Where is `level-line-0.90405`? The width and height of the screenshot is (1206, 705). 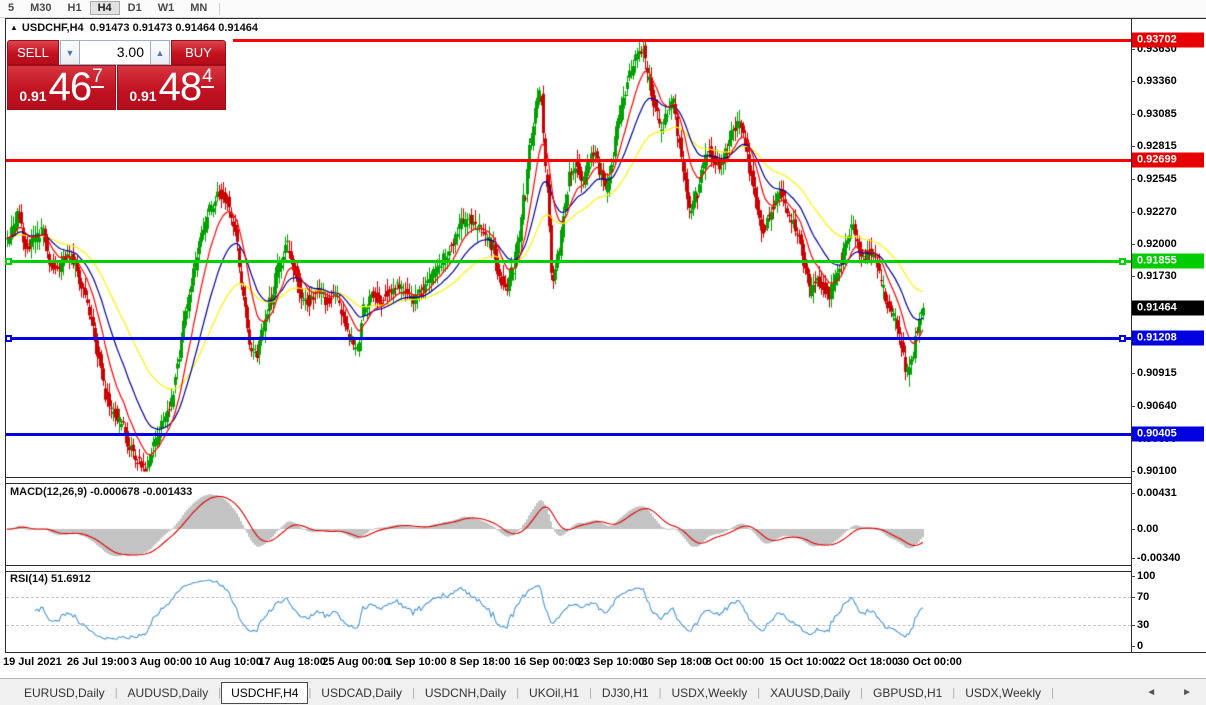 level-line-0.90405 is located at coordinates (568, 434).